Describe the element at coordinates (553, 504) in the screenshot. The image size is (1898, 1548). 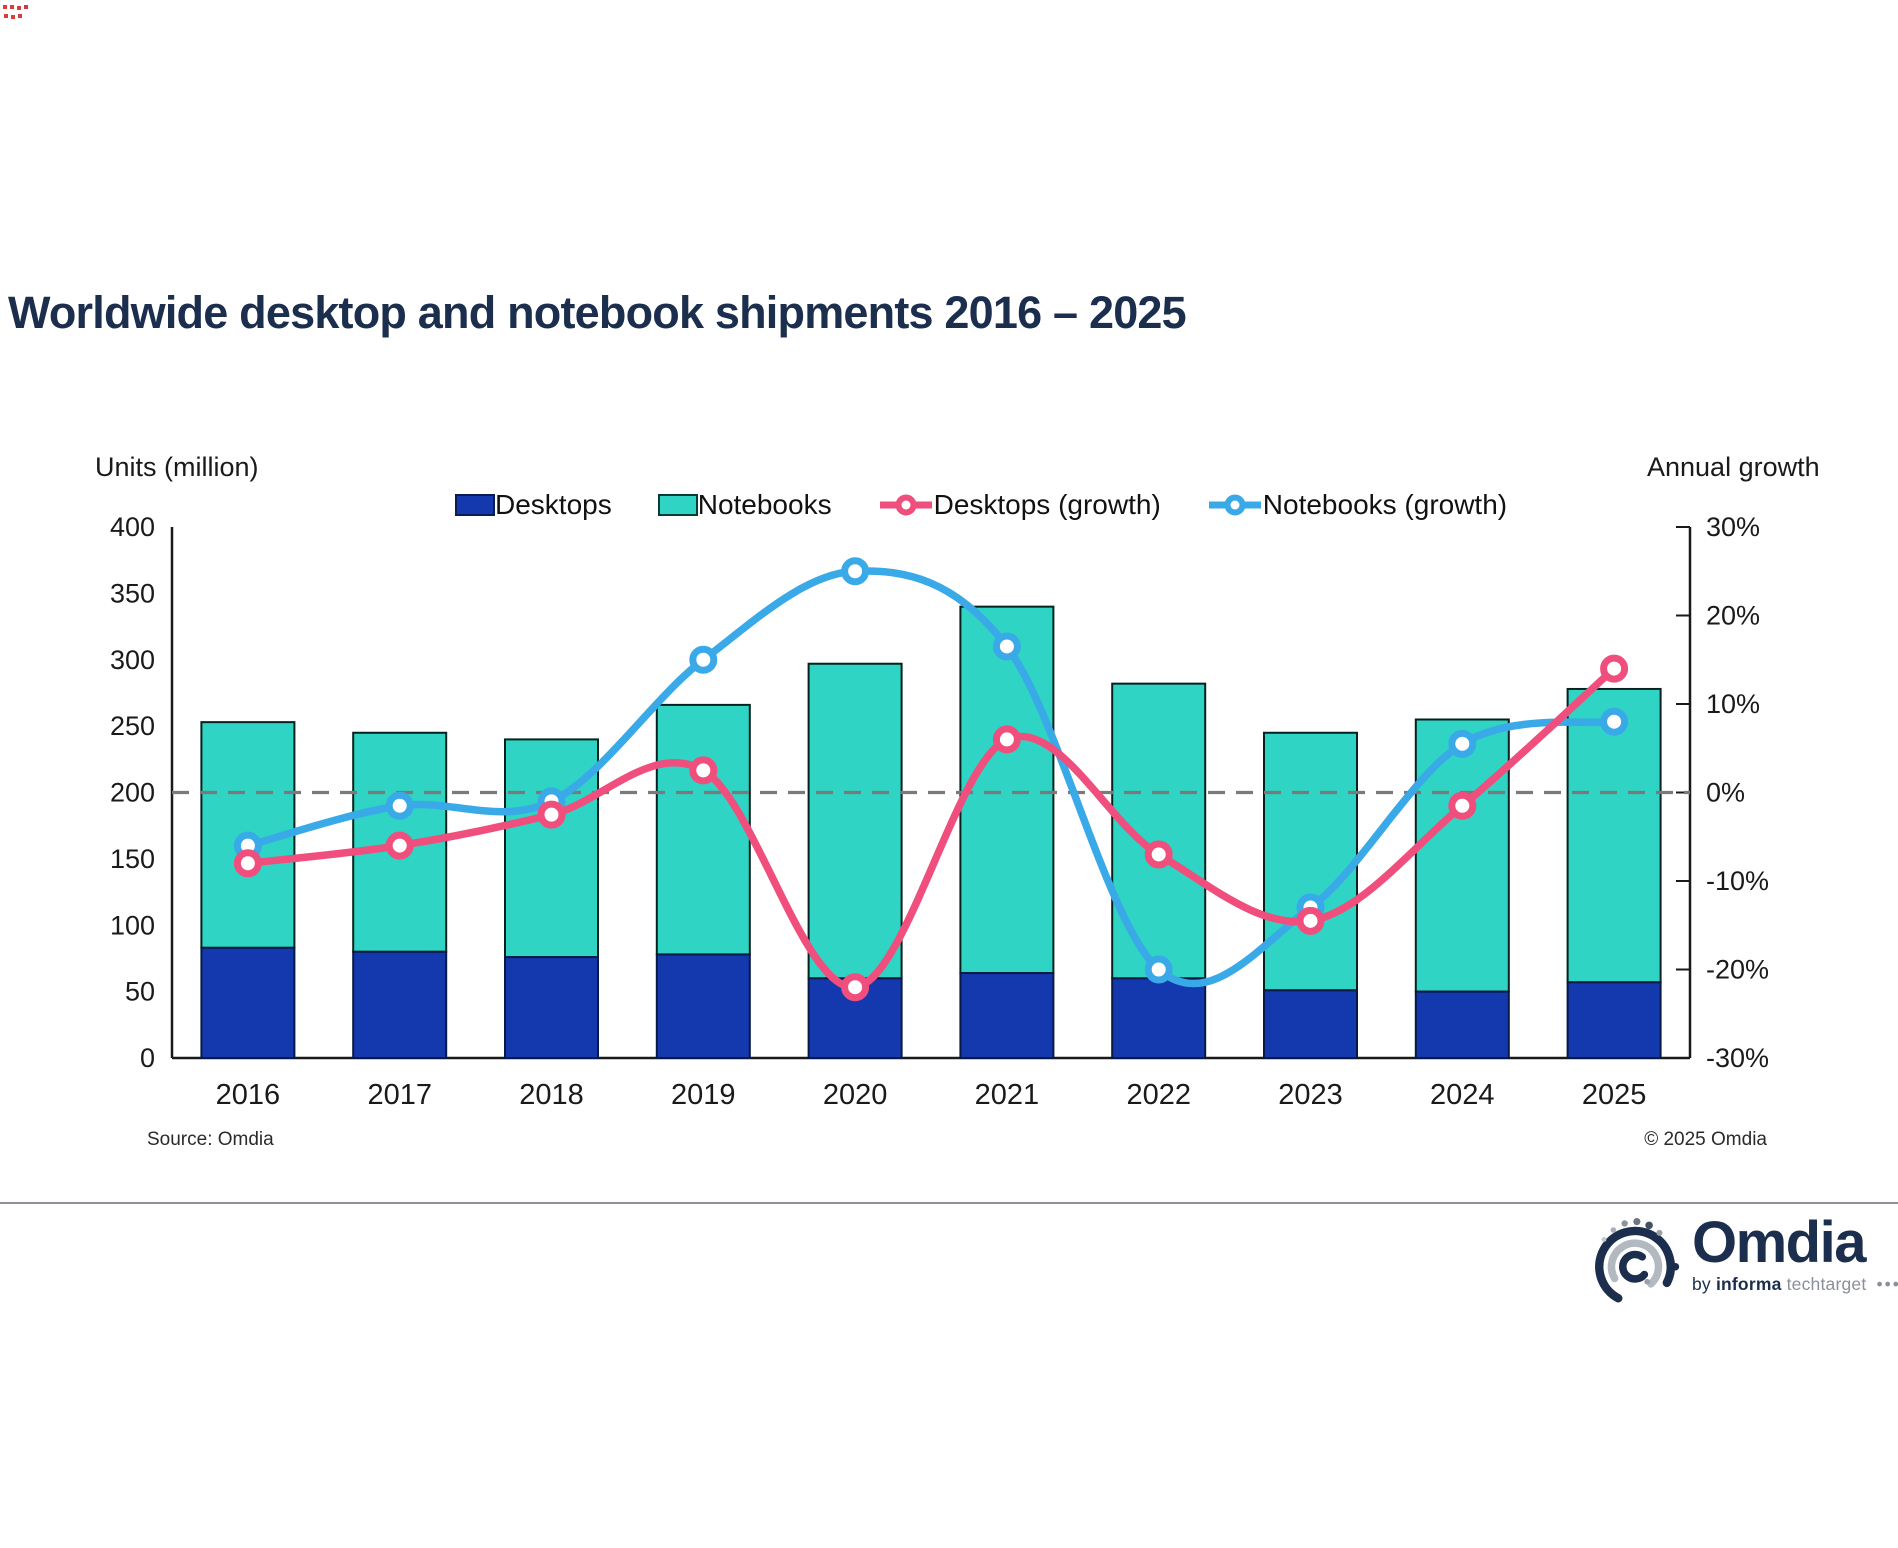
I see `legend-label-desktops: Desktops` at that location.